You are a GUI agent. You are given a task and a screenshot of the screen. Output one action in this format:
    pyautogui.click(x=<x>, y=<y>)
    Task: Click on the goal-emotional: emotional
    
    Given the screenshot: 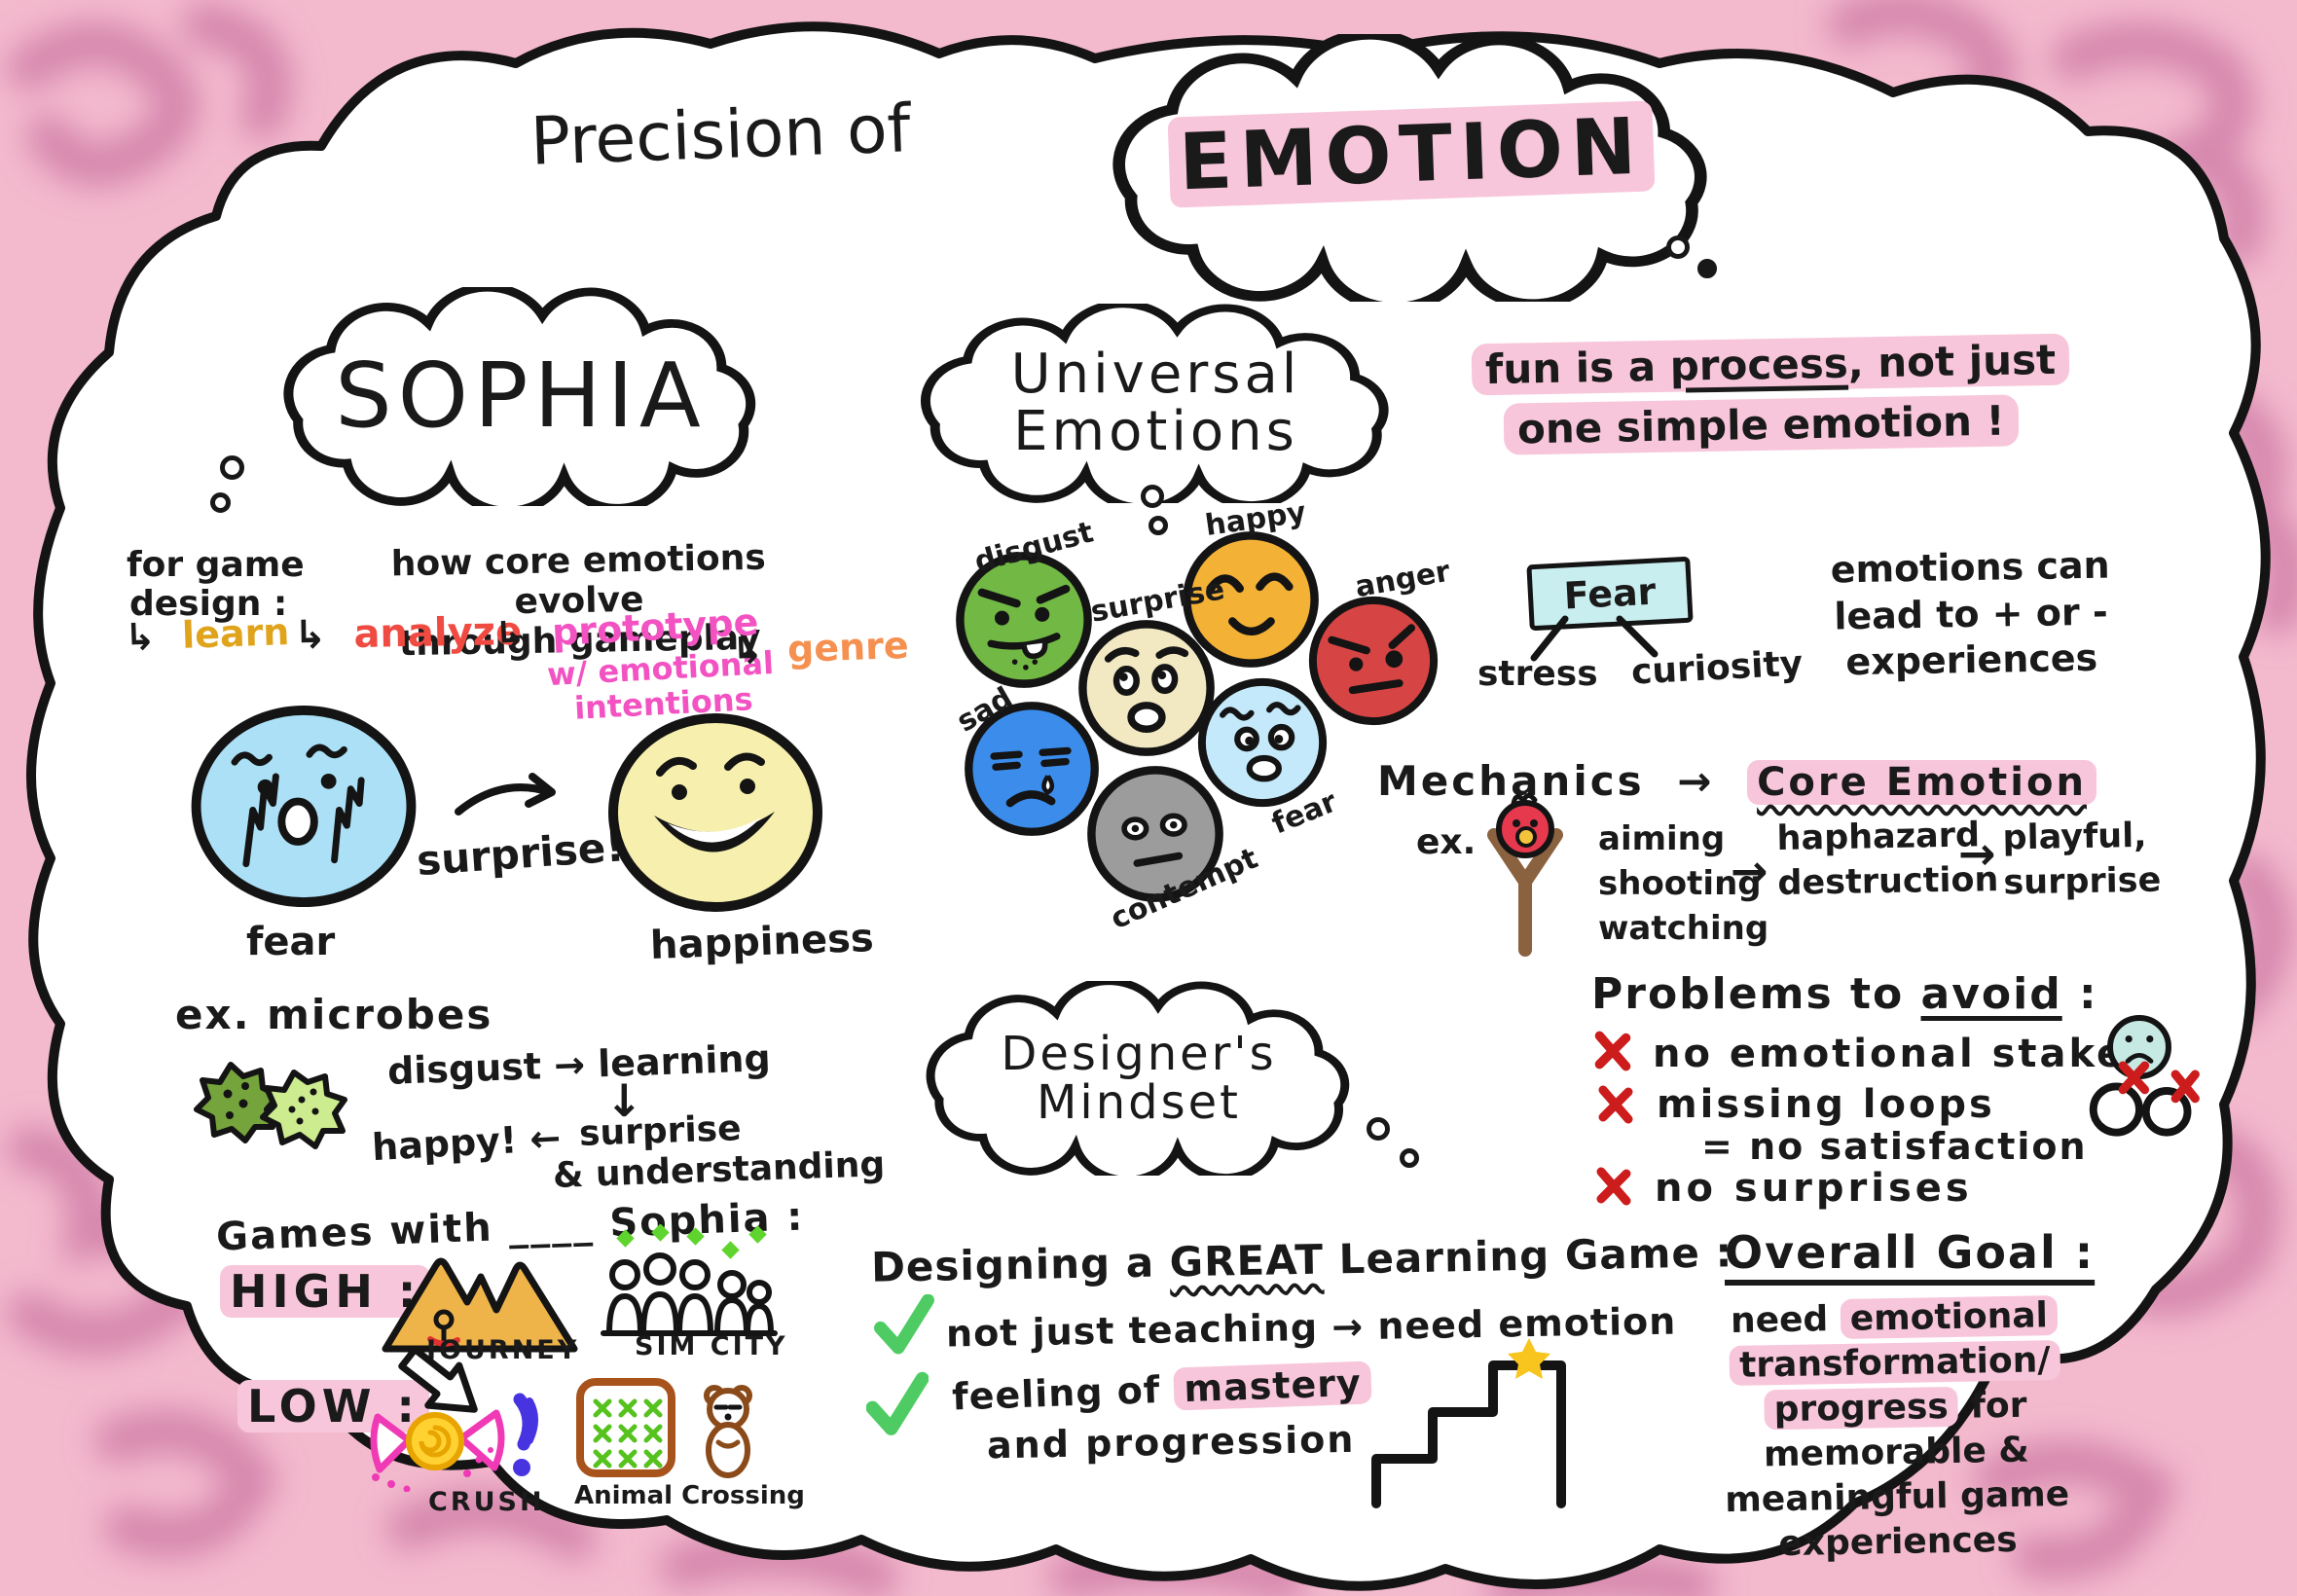 What is the action you would take?
    pyautogui.click(x=1950, y=1317)
    